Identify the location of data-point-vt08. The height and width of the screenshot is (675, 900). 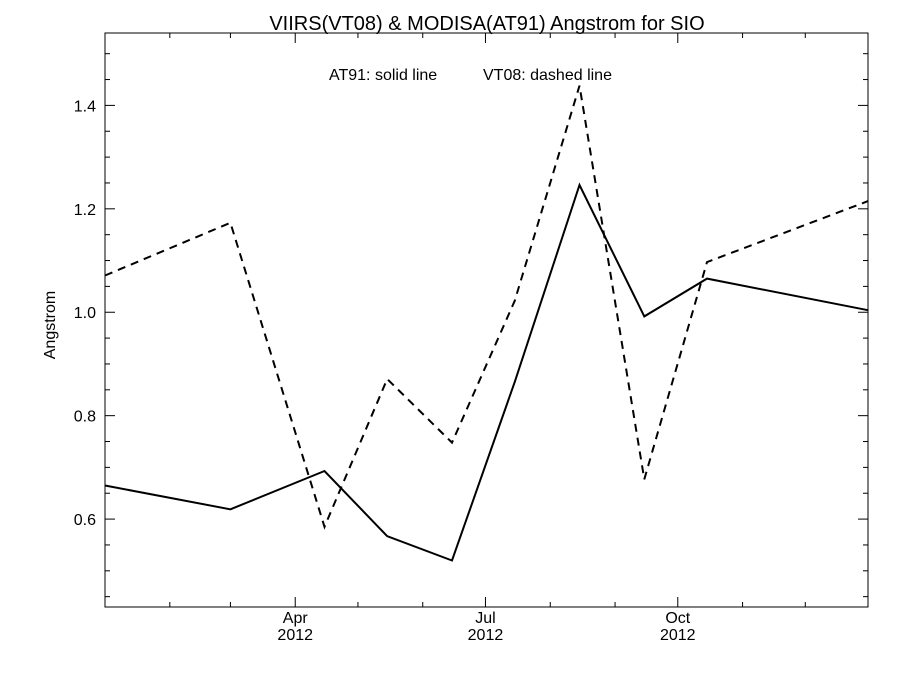
(230, 223).